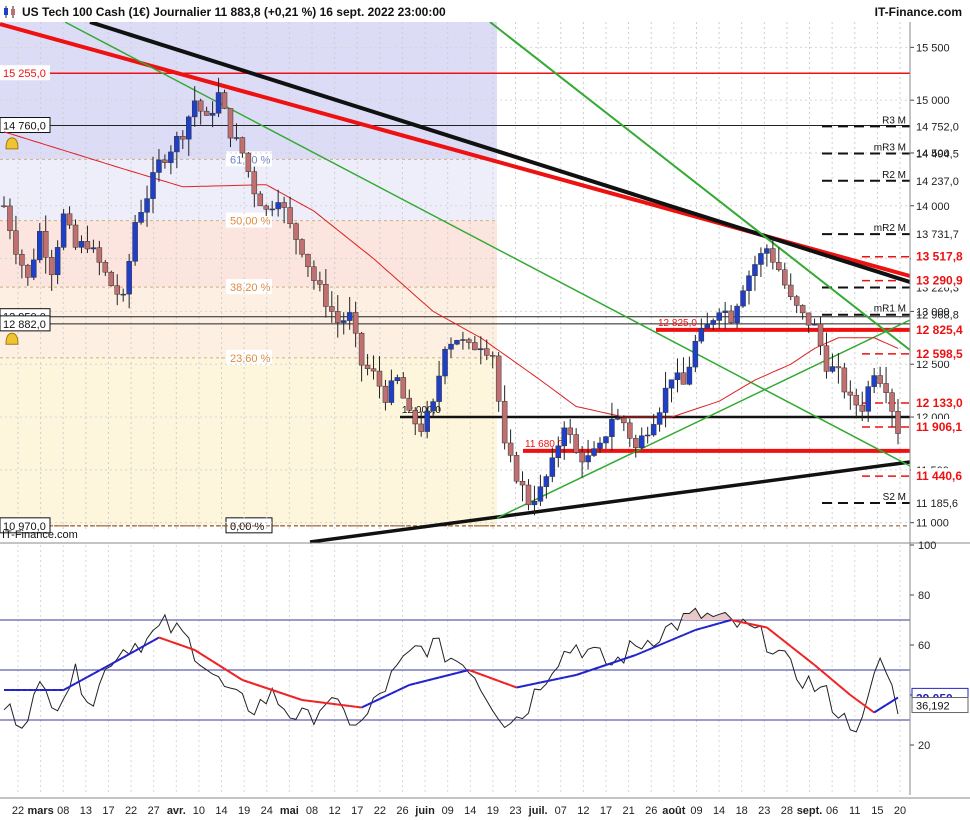  I want to click on pivot-label: mR3 M, so click(890, 148).